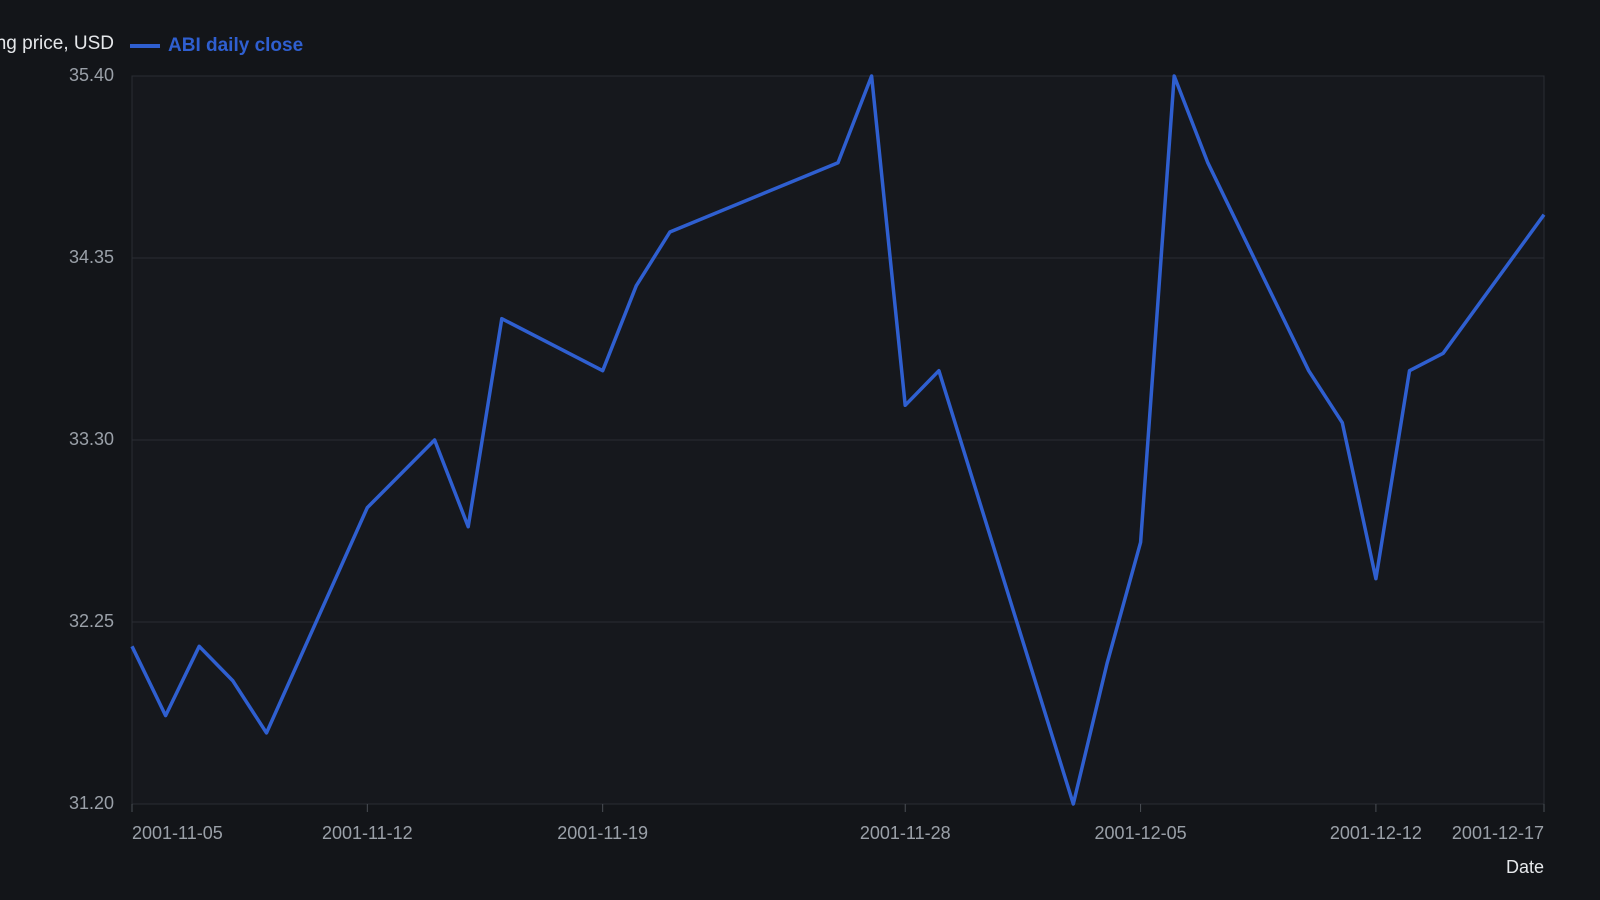 The height and width of the screenshot is (900, 1600). I want to click on x-tick-label: 2001-12-12, so click(1376, 833).